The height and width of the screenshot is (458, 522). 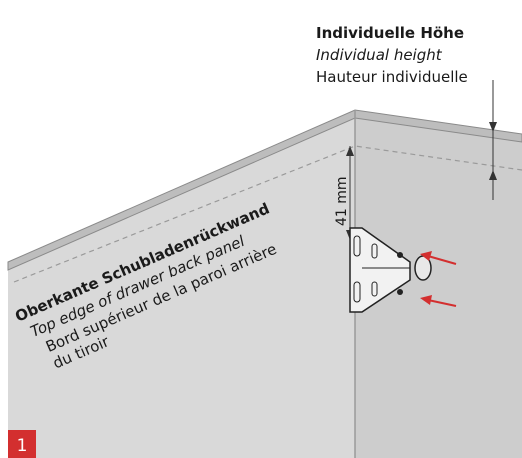 I want to click on dimension-label: 41 mm, so click(x=342, y=201).